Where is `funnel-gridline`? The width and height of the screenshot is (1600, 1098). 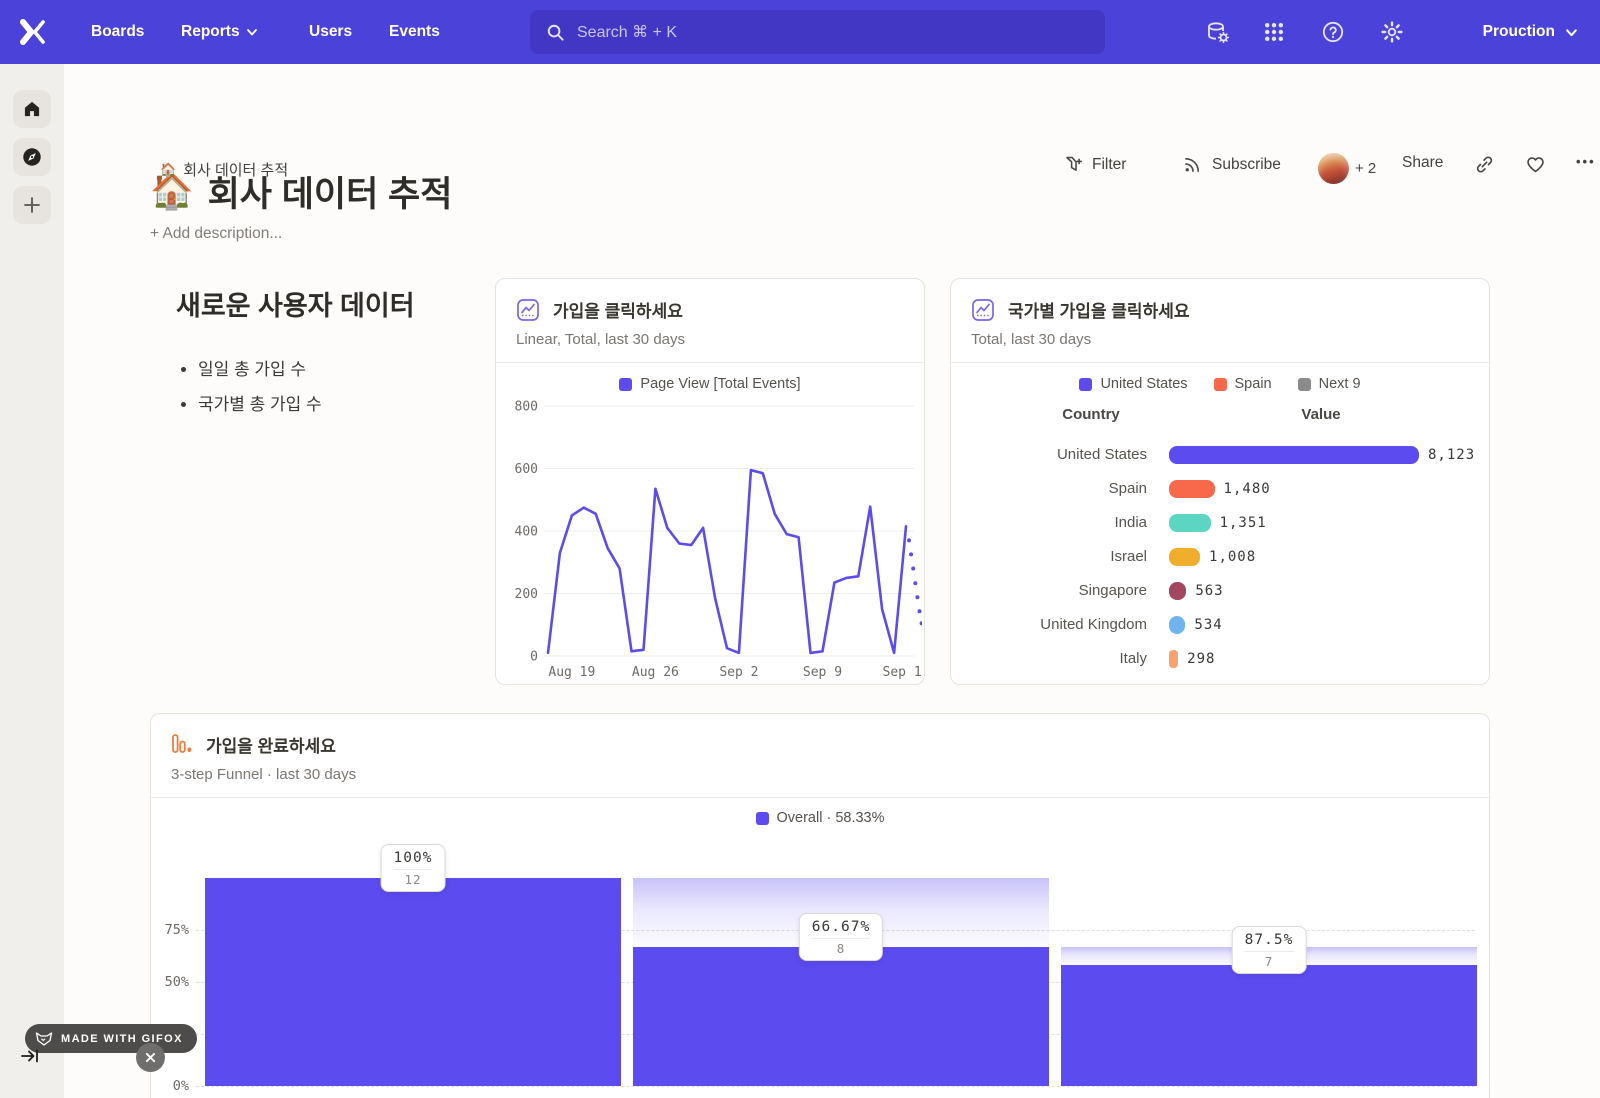 funnel-gridline is located at coordinates (835, 1086).